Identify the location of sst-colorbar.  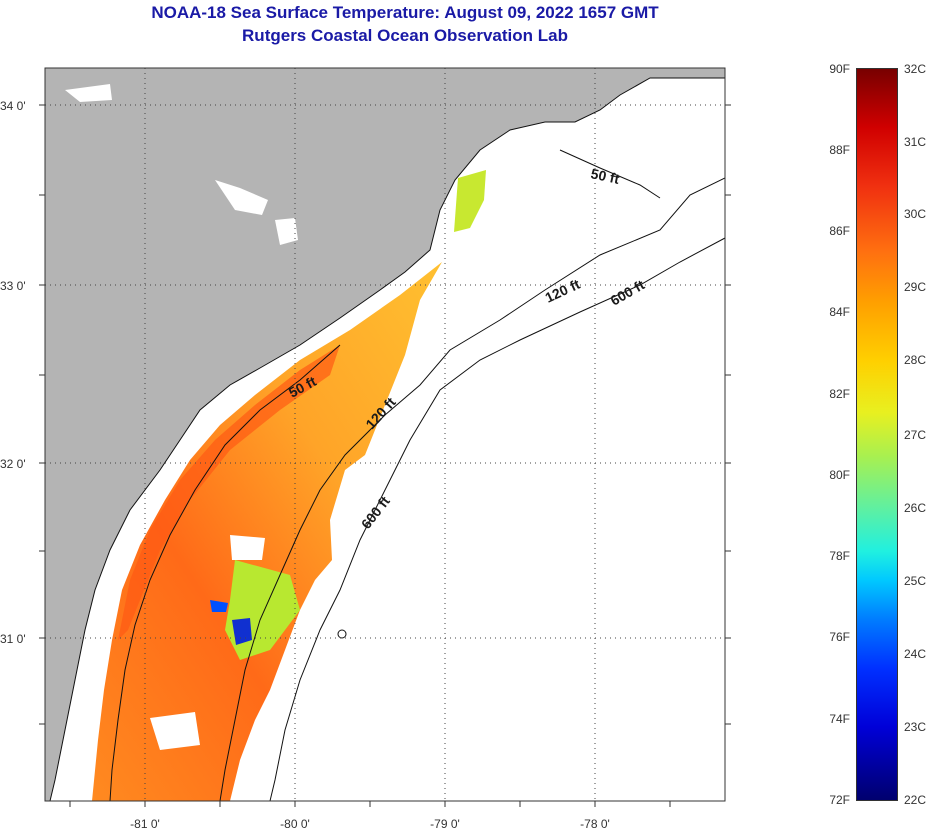
(877, 434).